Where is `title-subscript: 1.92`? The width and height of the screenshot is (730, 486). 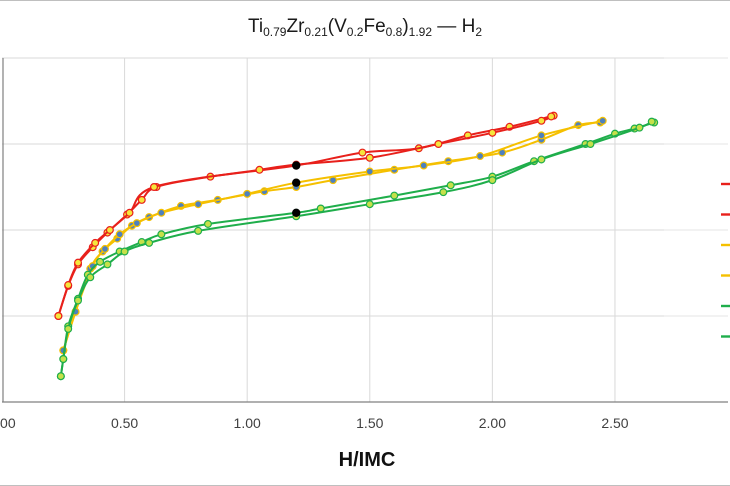
title-subscript: 1.92 is located at coordinates (421, 32).